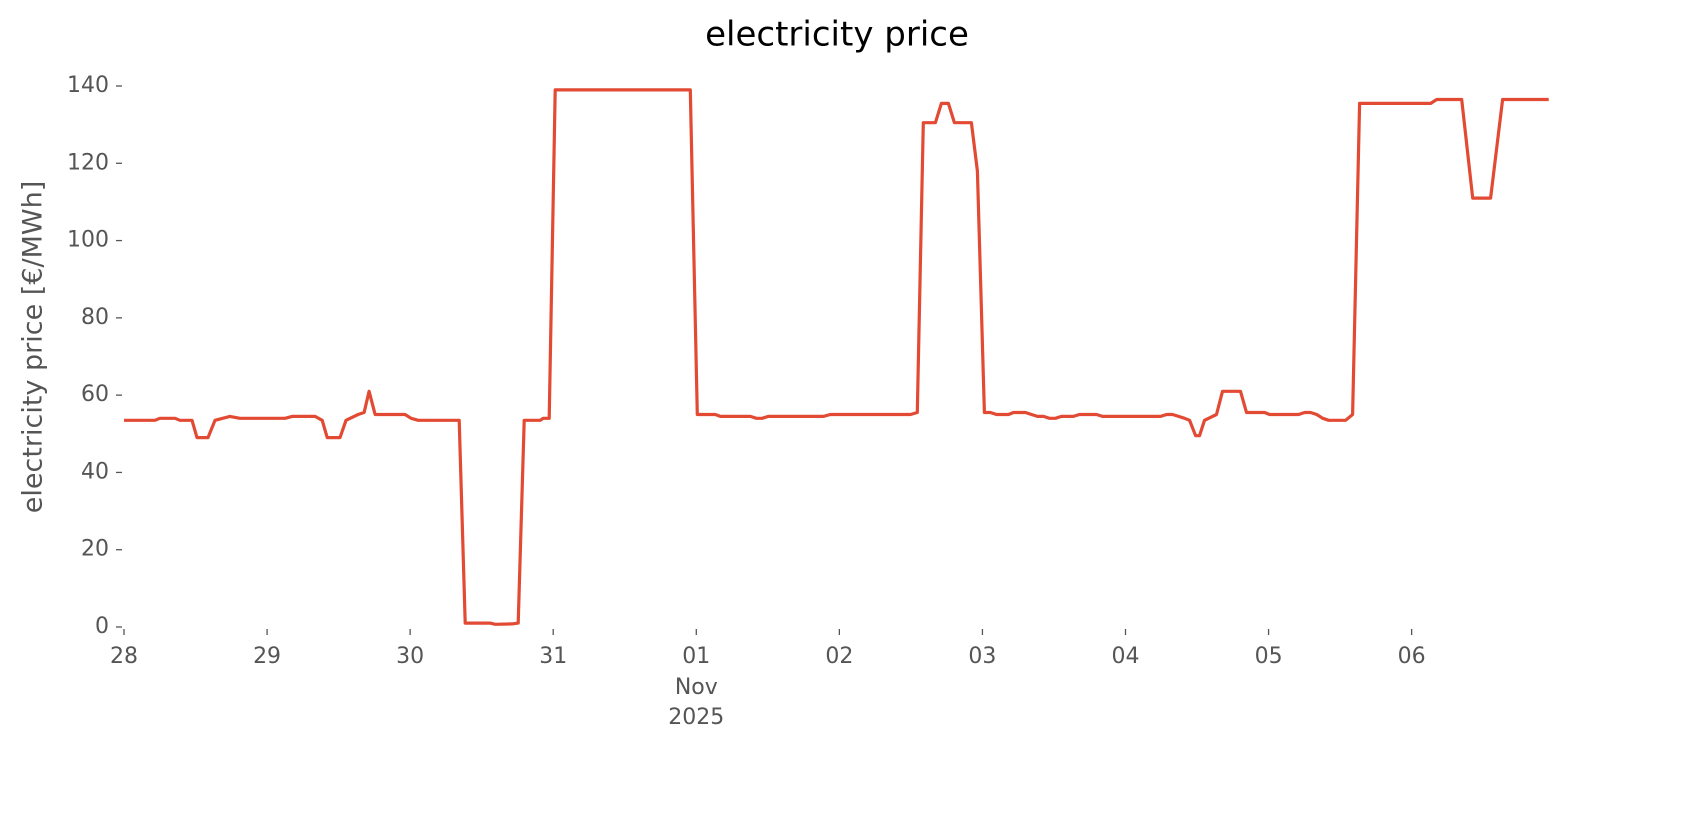 The height and width of the screenshot is (815, 1706). I want to click on x-tick-label: 30, so click(410, 656).